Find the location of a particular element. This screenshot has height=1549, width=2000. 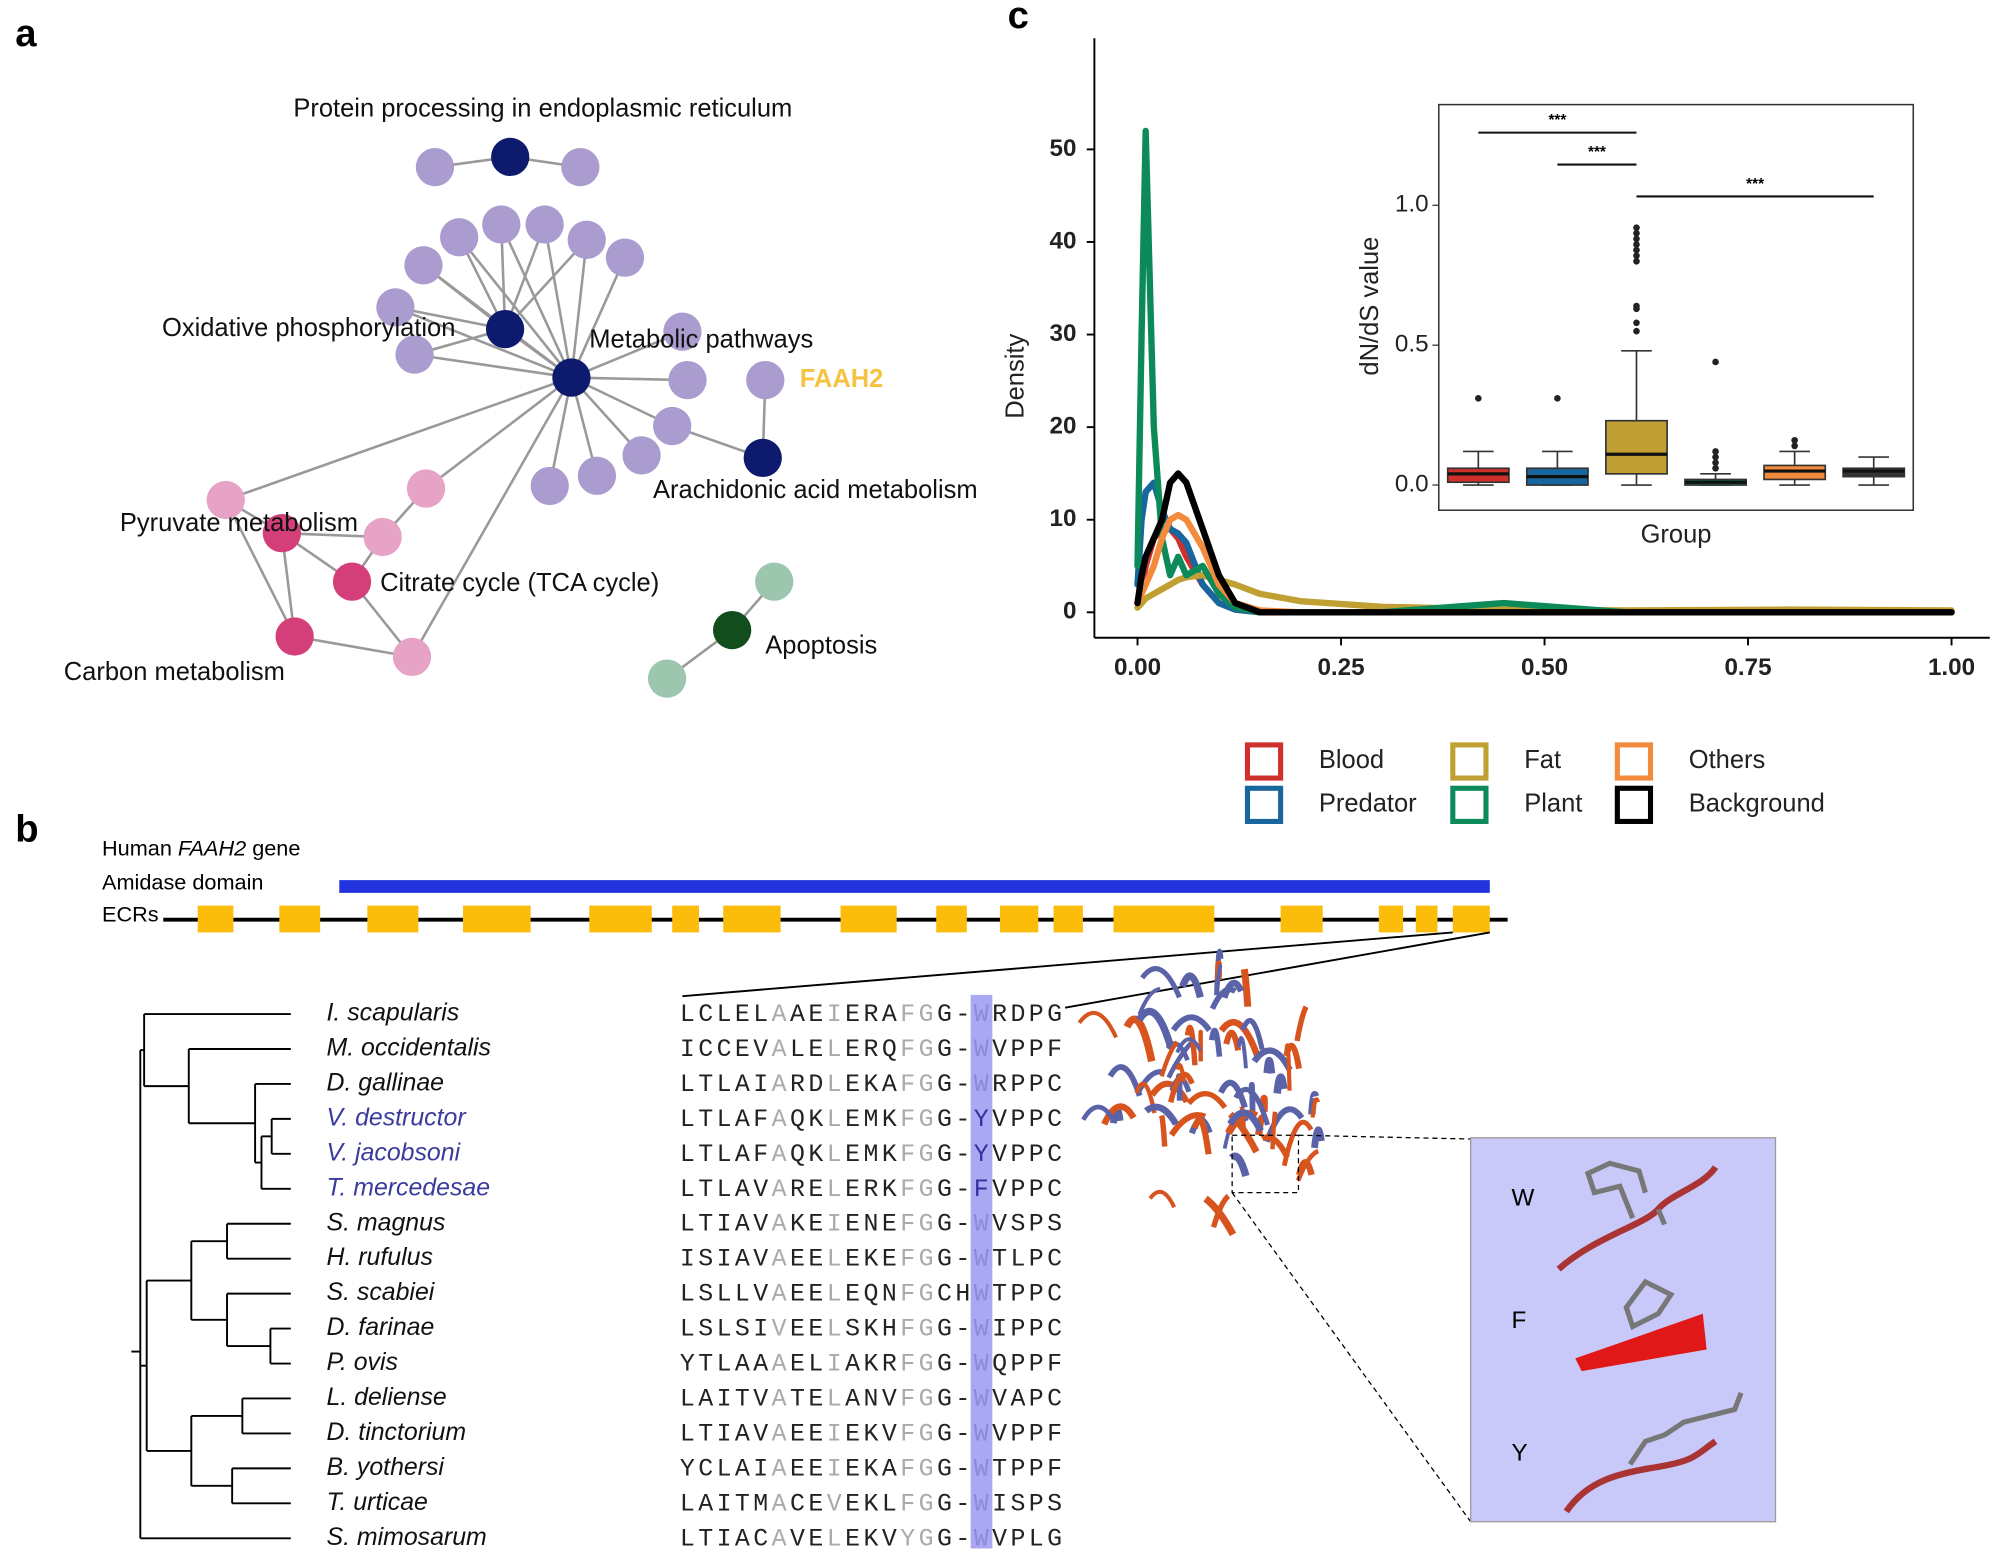

species-name: V. destructor is located at coordinates (397, 1117).